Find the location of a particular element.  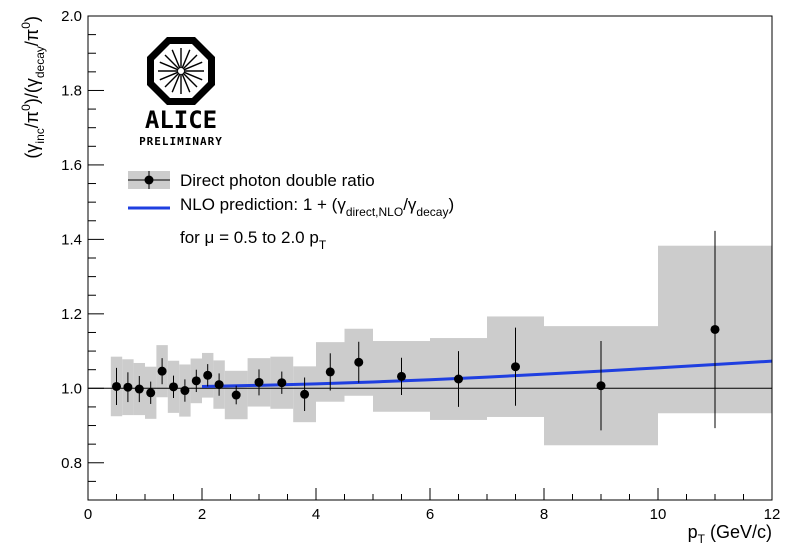

x-tick-label: 8 is located at coordinates (544, 514).